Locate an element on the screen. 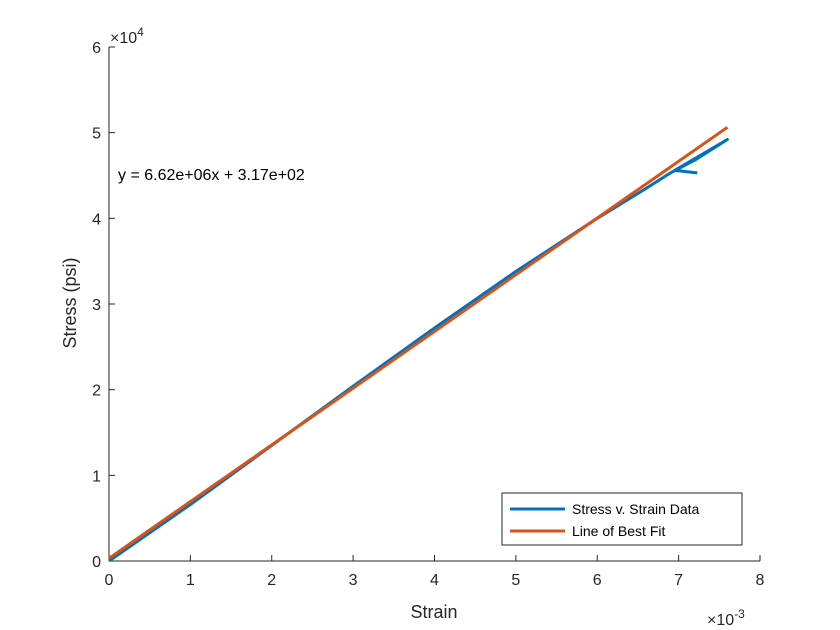 Image resolution: width=840 pixels, height=630 pixels. fit-equation-annotation: y = 6.62e+06x + 3.17e+02 is located at coordinates (211, 175).